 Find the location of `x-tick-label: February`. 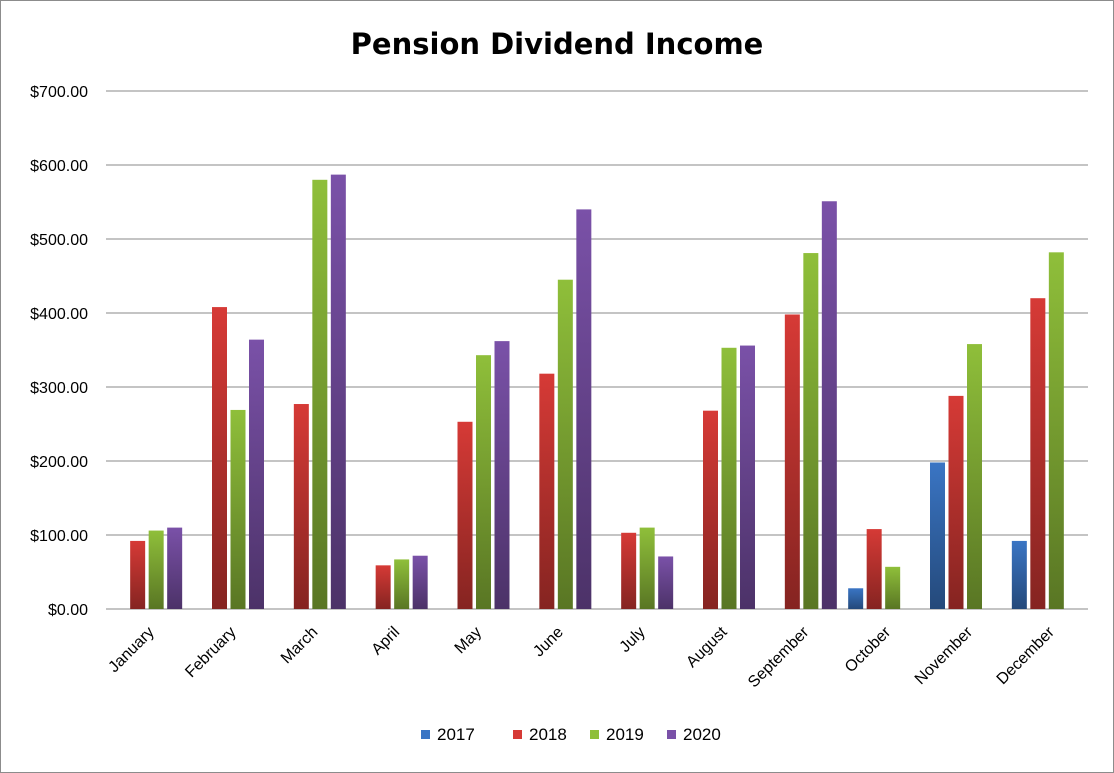

x-tick-label: February is located at coordinates (210, 652).